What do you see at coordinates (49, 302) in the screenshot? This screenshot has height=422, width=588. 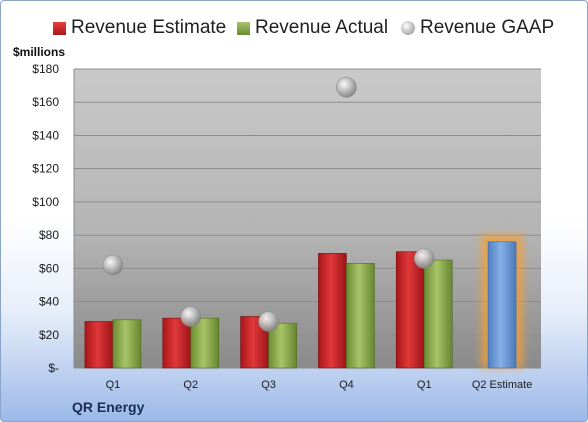 I see `y-tick-label: $40` at bounding box center [49, 302].